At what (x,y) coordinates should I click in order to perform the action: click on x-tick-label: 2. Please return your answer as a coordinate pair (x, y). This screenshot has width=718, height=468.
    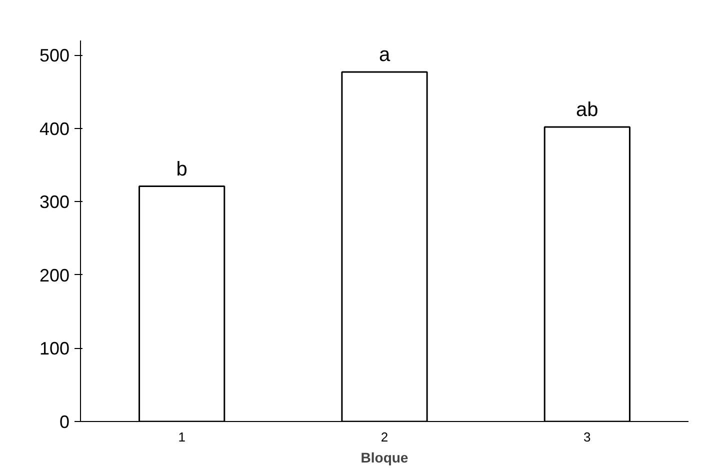
    Looking at the image, I should click on (384, 437).